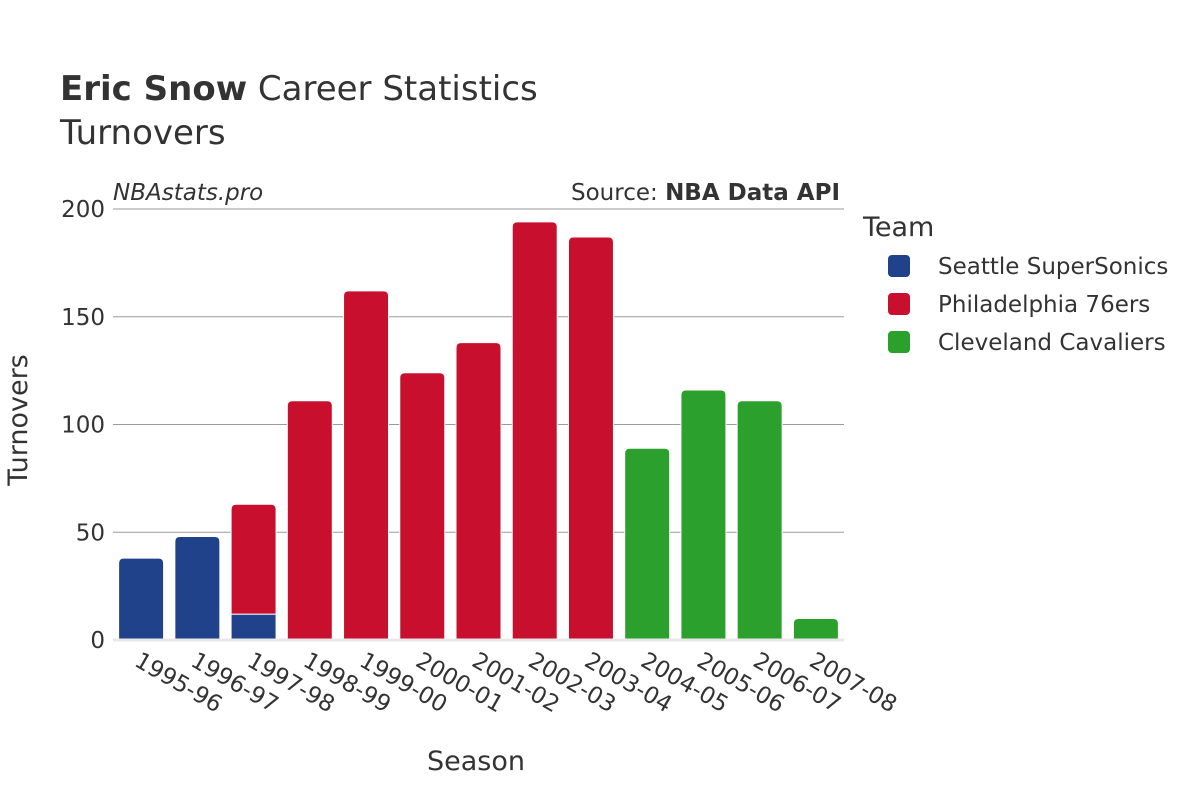 This screenshot has width=1200, height=800. I want to click on y-tick-label: 200, so click(83, 210).